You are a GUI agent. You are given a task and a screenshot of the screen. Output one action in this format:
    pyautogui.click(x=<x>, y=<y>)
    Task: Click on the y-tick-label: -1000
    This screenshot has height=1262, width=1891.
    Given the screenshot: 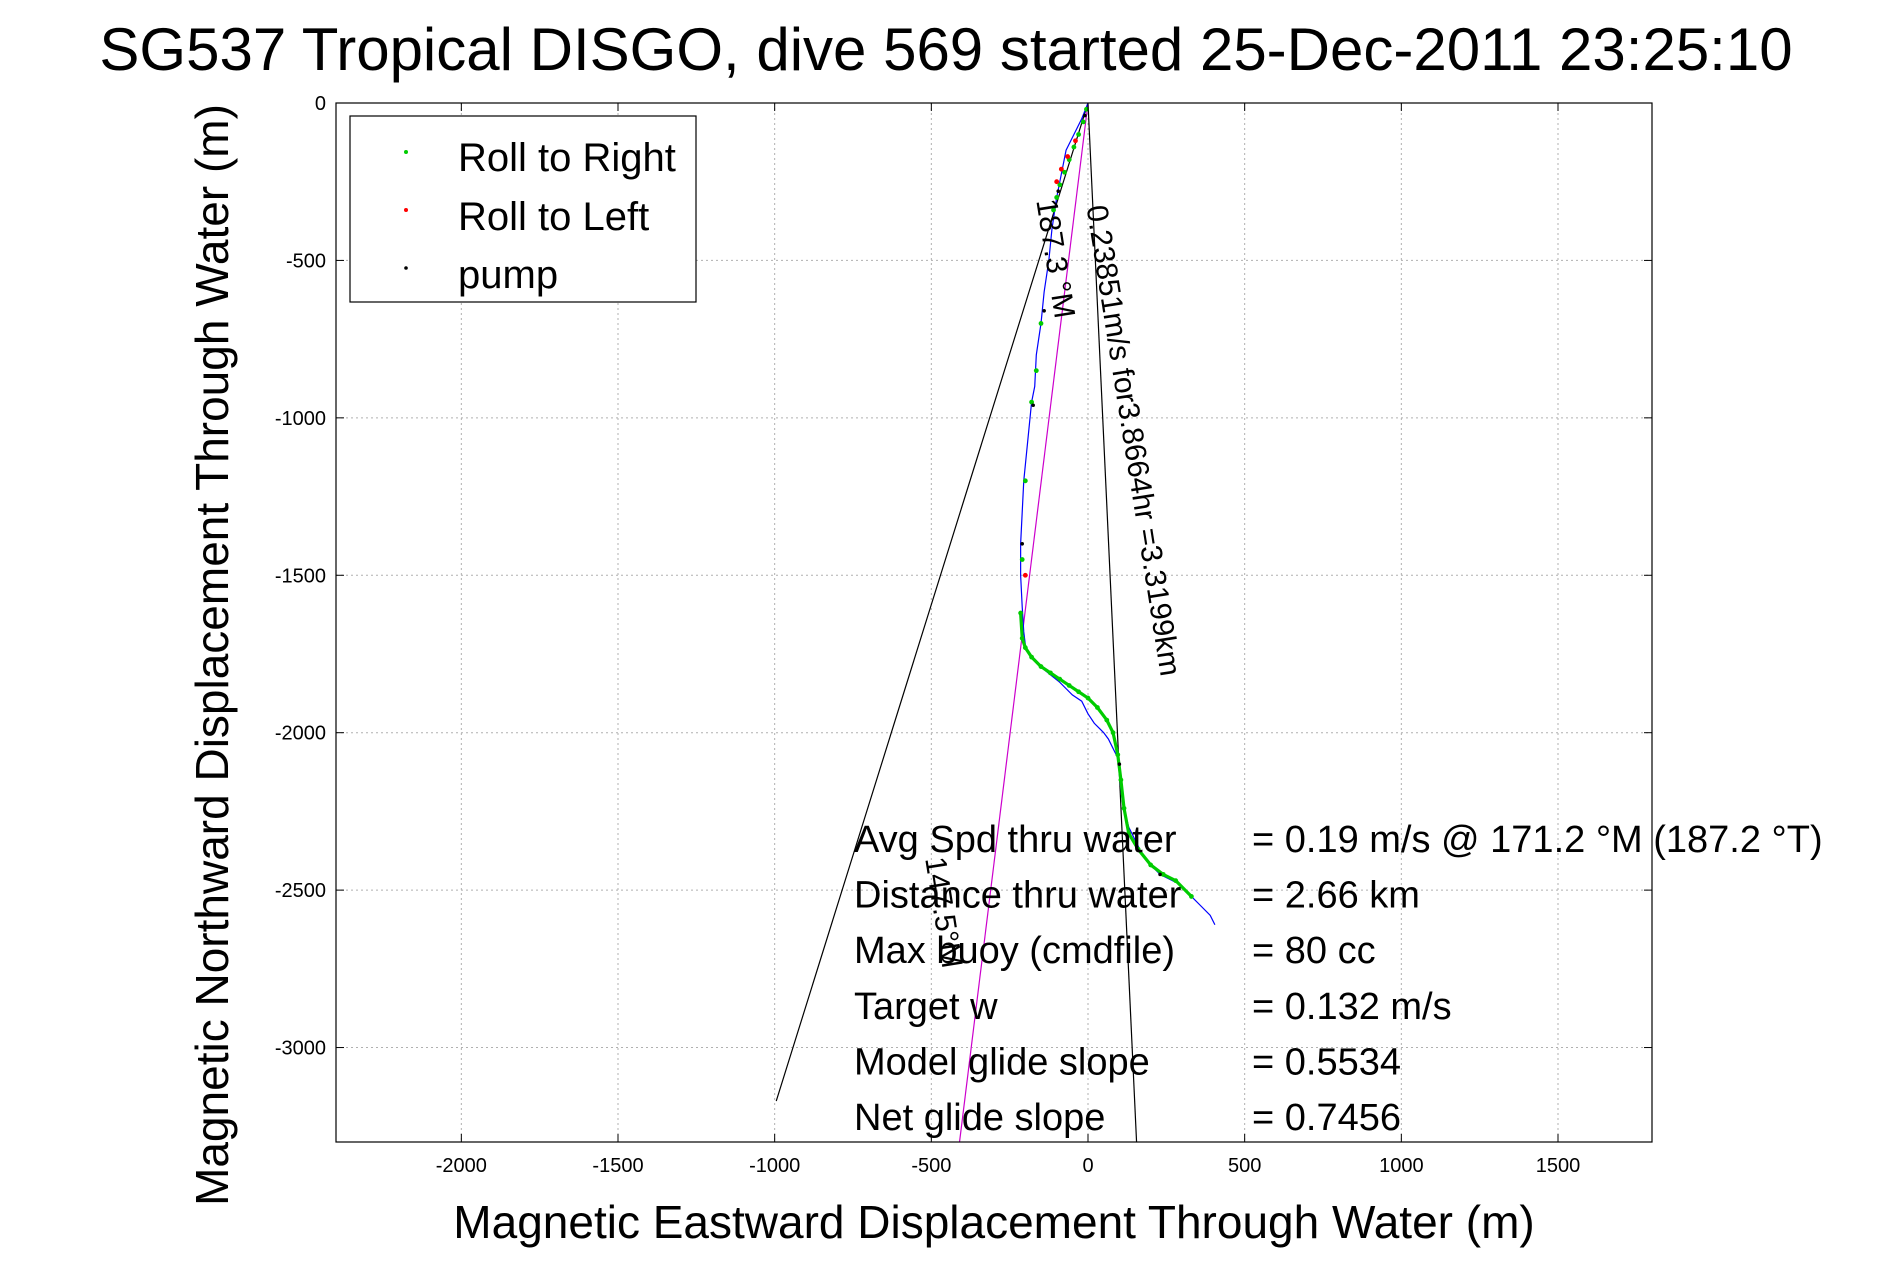 What is the action you would take?
    pyautogui.click(x=300, y=419)
    